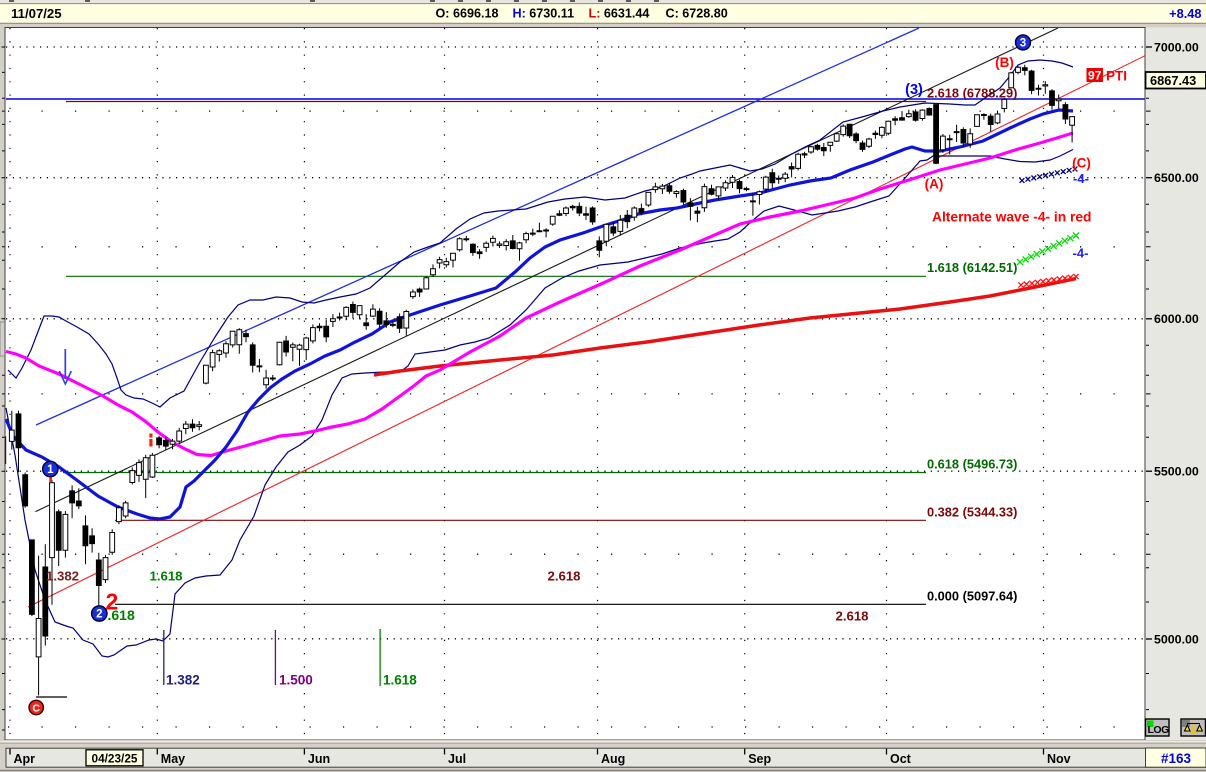 This screenshot has height=772, width=1206. What do you see at coordinates (25, 759) in the screenshot?
I see `svg-text: Apr` at bounding box center [25, 759].